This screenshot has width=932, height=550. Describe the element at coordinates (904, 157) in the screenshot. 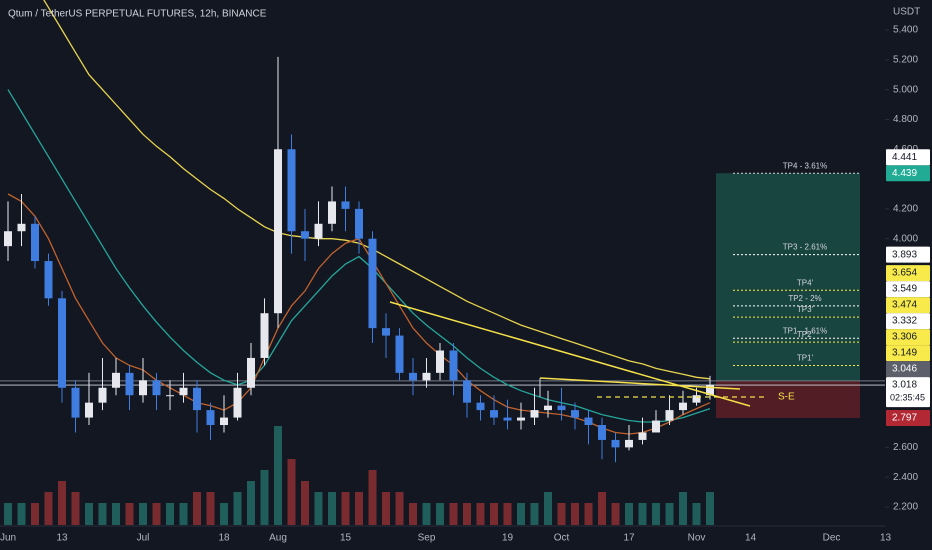

I see `price-tag-label: 4.441` at that location.